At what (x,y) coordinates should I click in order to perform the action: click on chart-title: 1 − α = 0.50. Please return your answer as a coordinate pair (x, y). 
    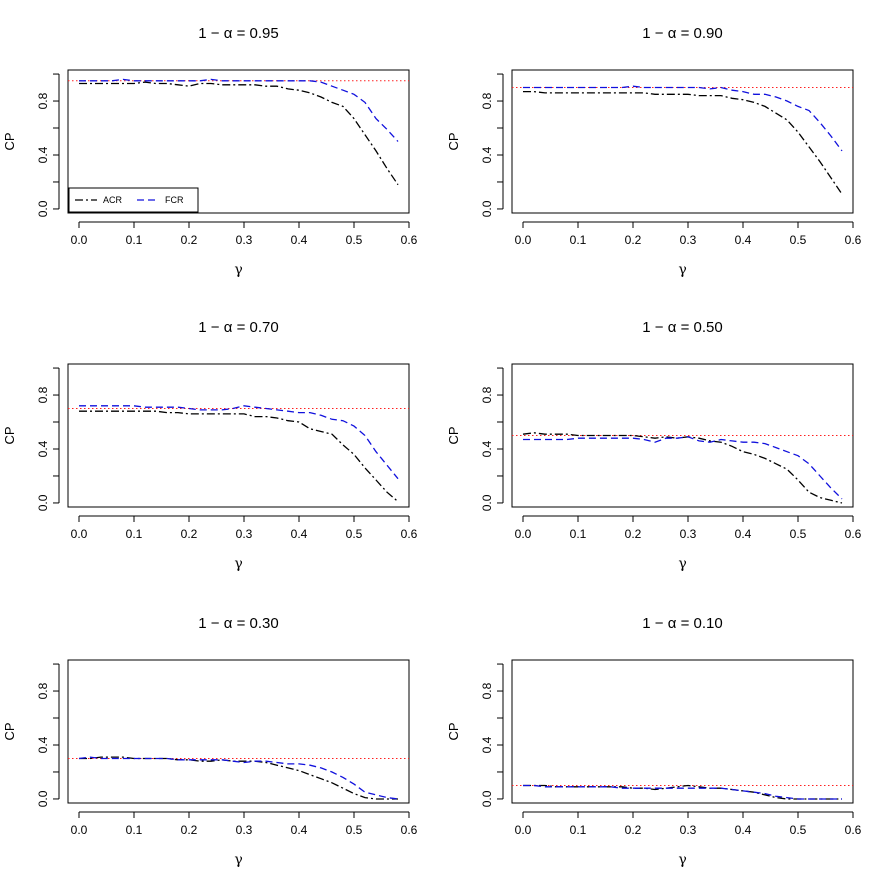
    Looking at the image, I should click on (682, 327).